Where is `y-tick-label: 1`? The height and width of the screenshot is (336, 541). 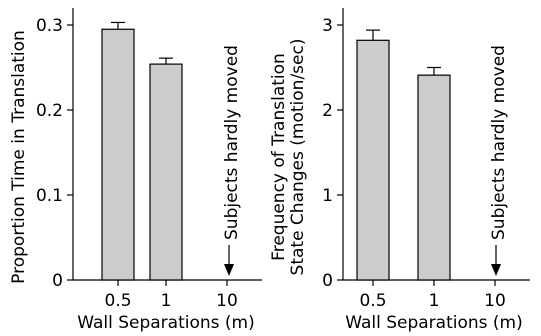
y-tick-label: 1 is located at coordinates (327, 196).